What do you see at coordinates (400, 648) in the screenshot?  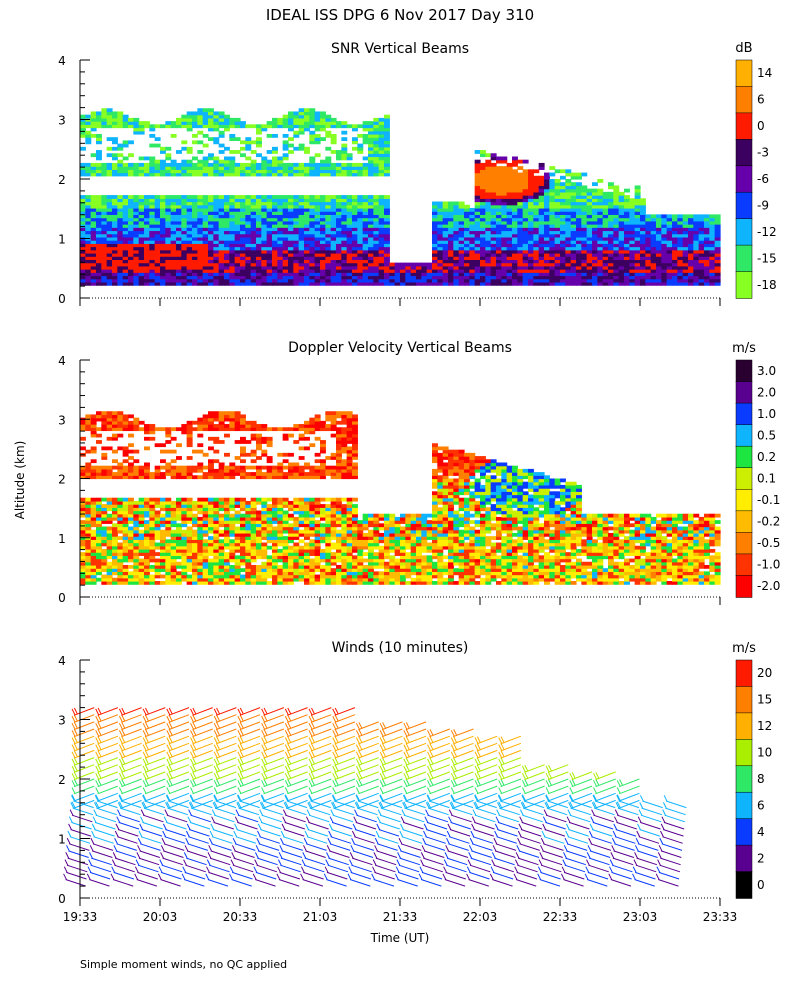 I see `panel-title-winds: Winds (10 minutes)` at bounding box center [400, 648].